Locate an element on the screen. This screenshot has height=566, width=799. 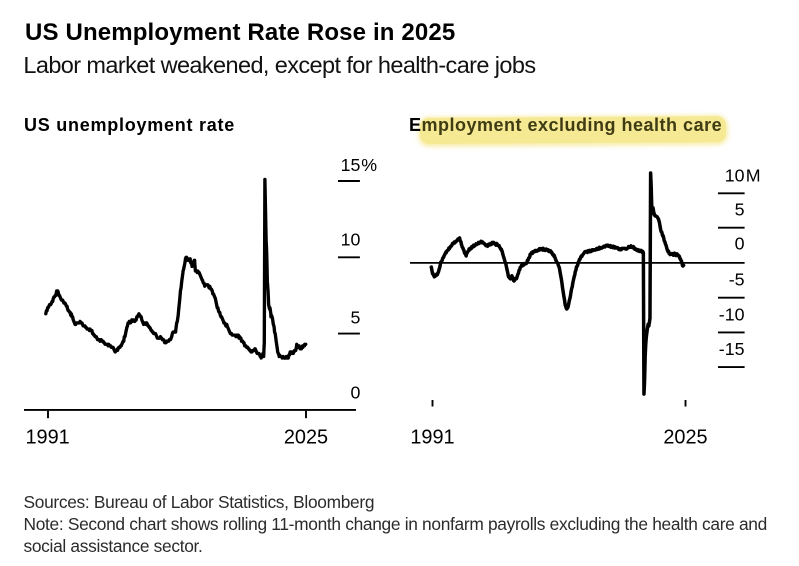
svg-text: 15 is located at coordinates (351, 165).